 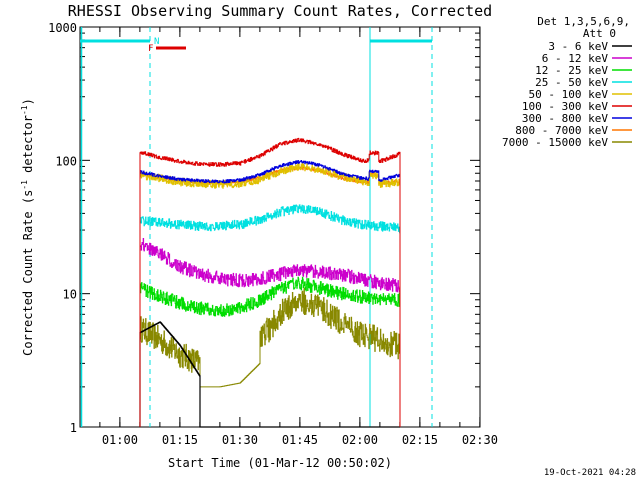 I want to click on y-tick-labels: 1 10 100 1000, so click(x=62, y=228).